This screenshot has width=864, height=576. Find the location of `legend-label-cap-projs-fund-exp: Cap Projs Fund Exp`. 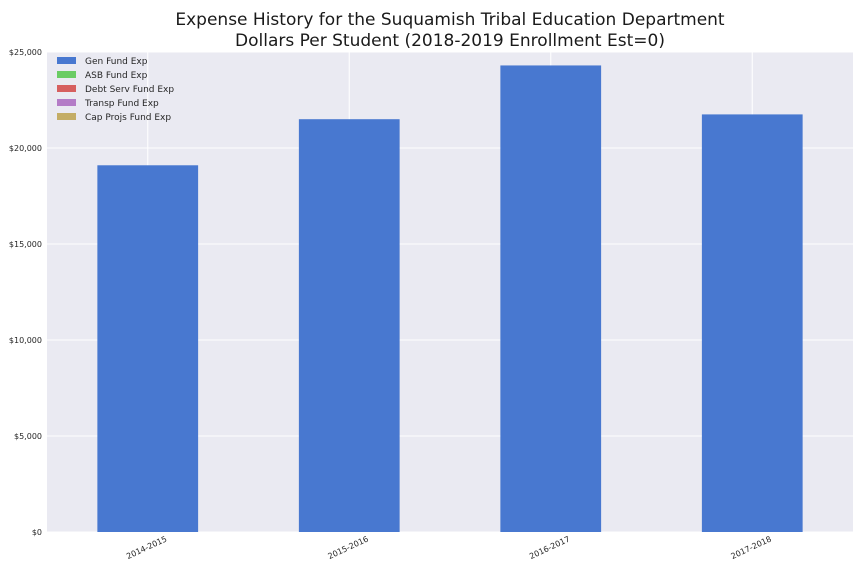

legend-label-cap-projs-fund-exp: Cap Projs Fund Exp is located at coordinates (128, 118).